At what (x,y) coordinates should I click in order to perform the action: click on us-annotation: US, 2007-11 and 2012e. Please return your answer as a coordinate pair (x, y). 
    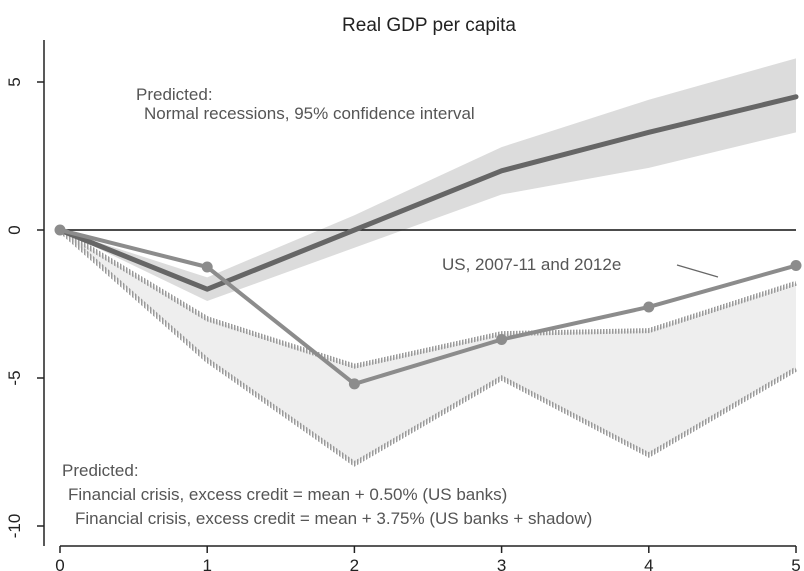
    Looking at the image, I should click on (580, 266).